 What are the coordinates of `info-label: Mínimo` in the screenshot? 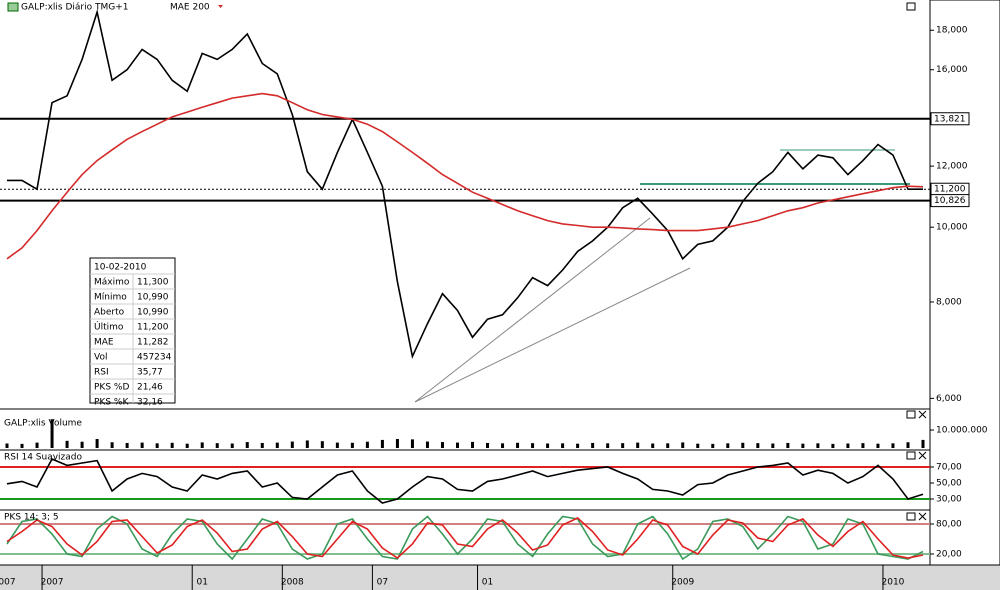 It's located at (110, 298).